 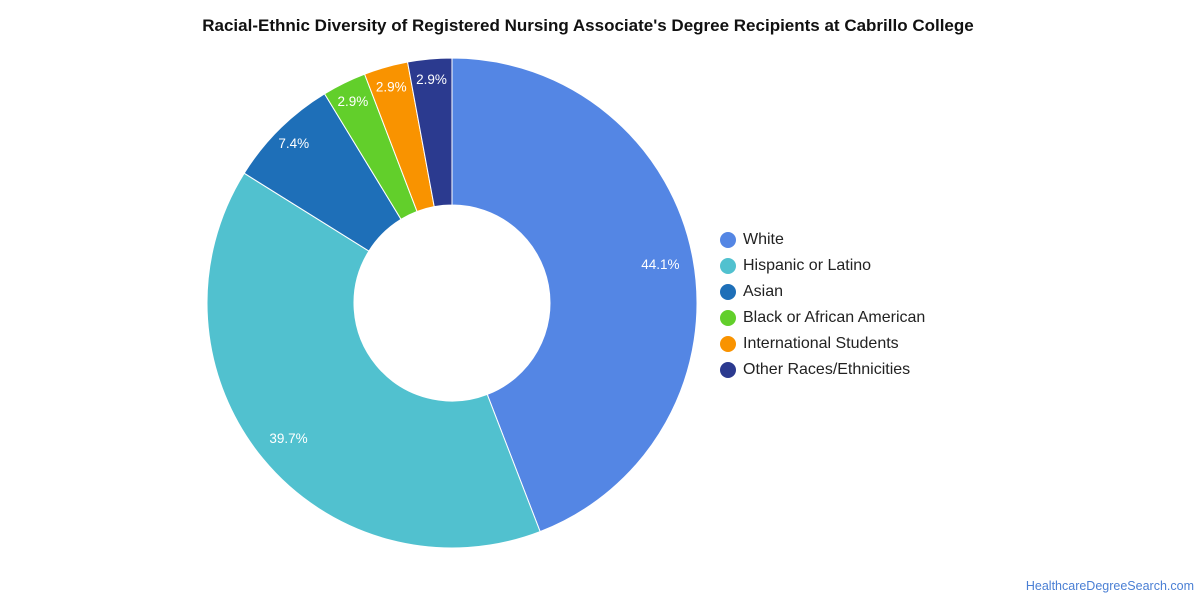 I want to click on legend-item: Asian, so click(x=822, y=292).